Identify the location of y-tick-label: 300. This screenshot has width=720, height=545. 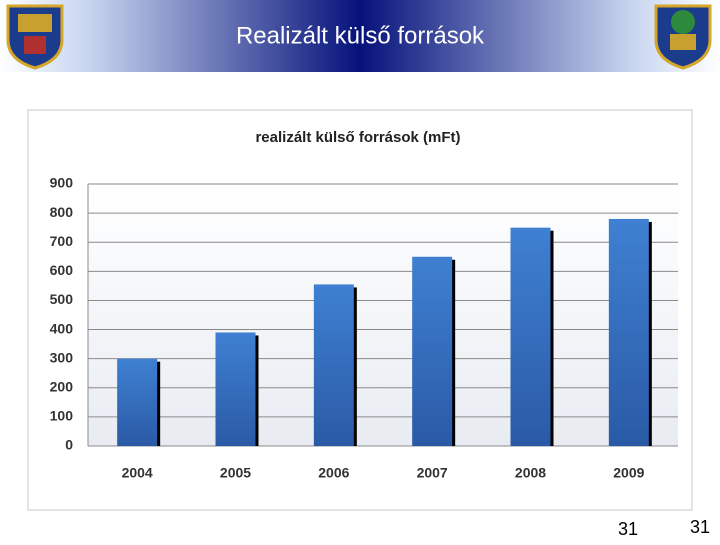
(62, 357).